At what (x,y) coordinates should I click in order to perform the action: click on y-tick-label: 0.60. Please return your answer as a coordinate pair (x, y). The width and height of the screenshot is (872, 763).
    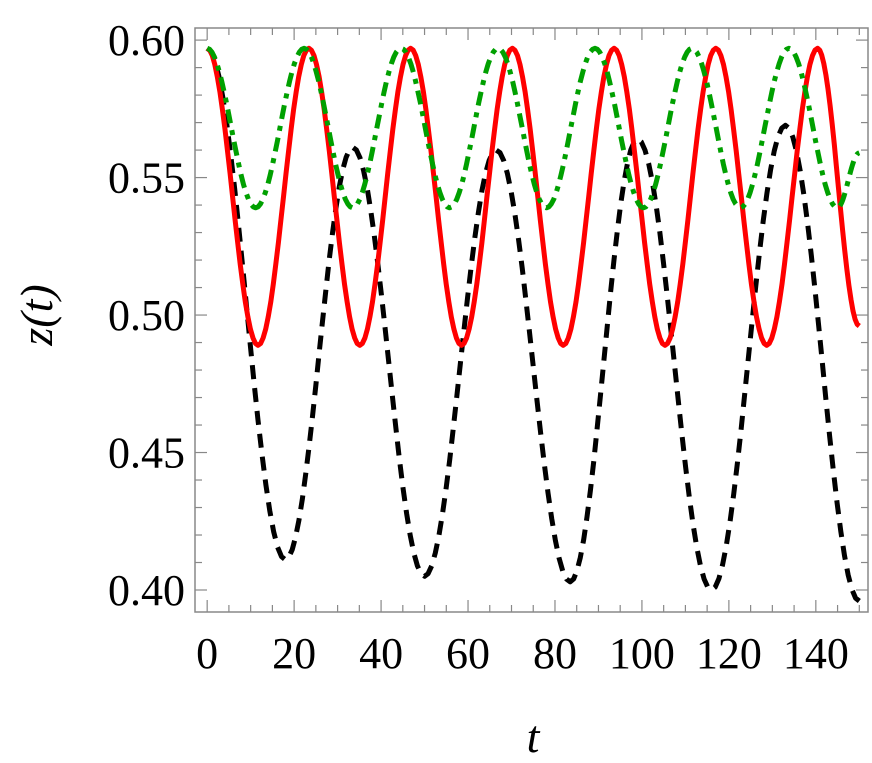
    Looking at the image, I should click on (146, 40).